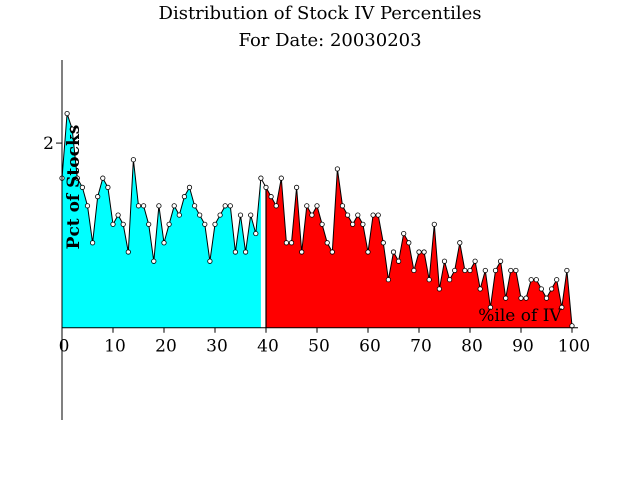 The height and width of the screenshot is (480, 640). I want to click on y-axis-ticks: 2, so click(52, 144).